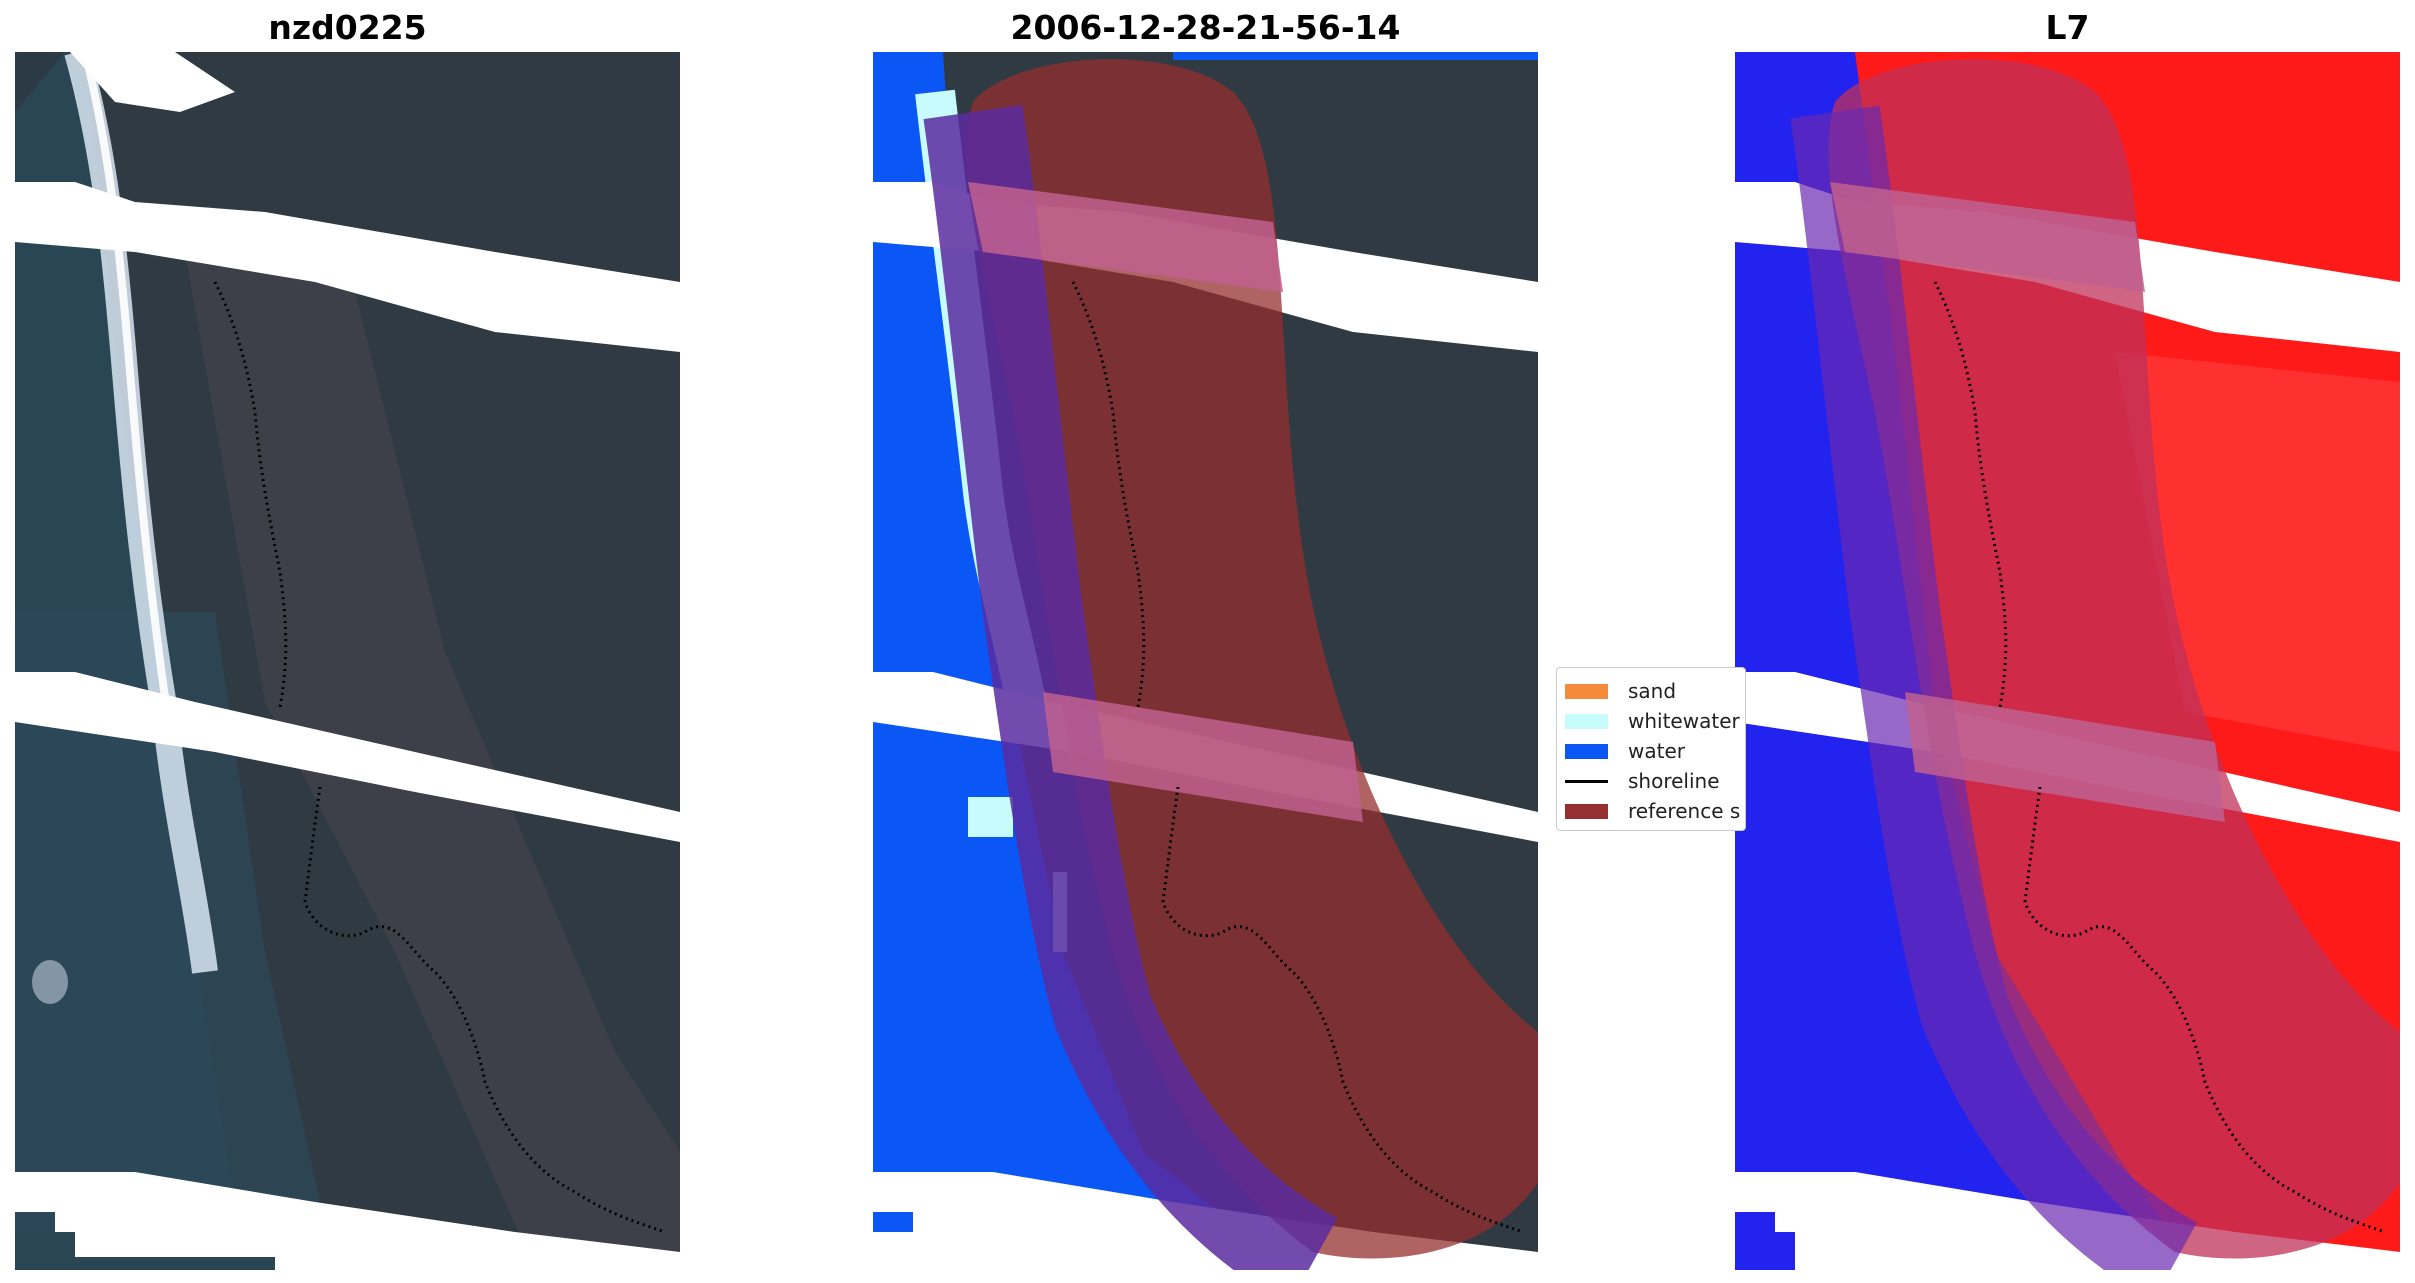 This screenshot has width=2415, height=1283. I want to click on legend-item-whitewater: whitewater, so click(1655, 721).